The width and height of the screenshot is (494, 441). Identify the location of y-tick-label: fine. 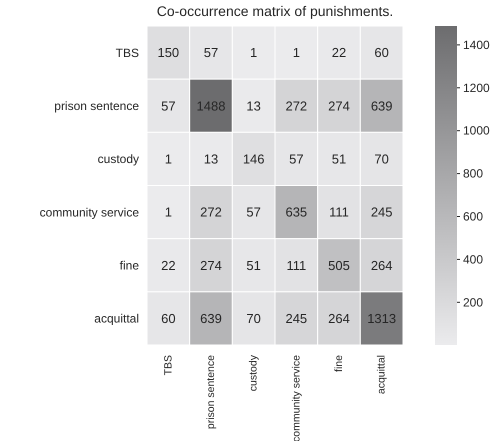
(130, 265).